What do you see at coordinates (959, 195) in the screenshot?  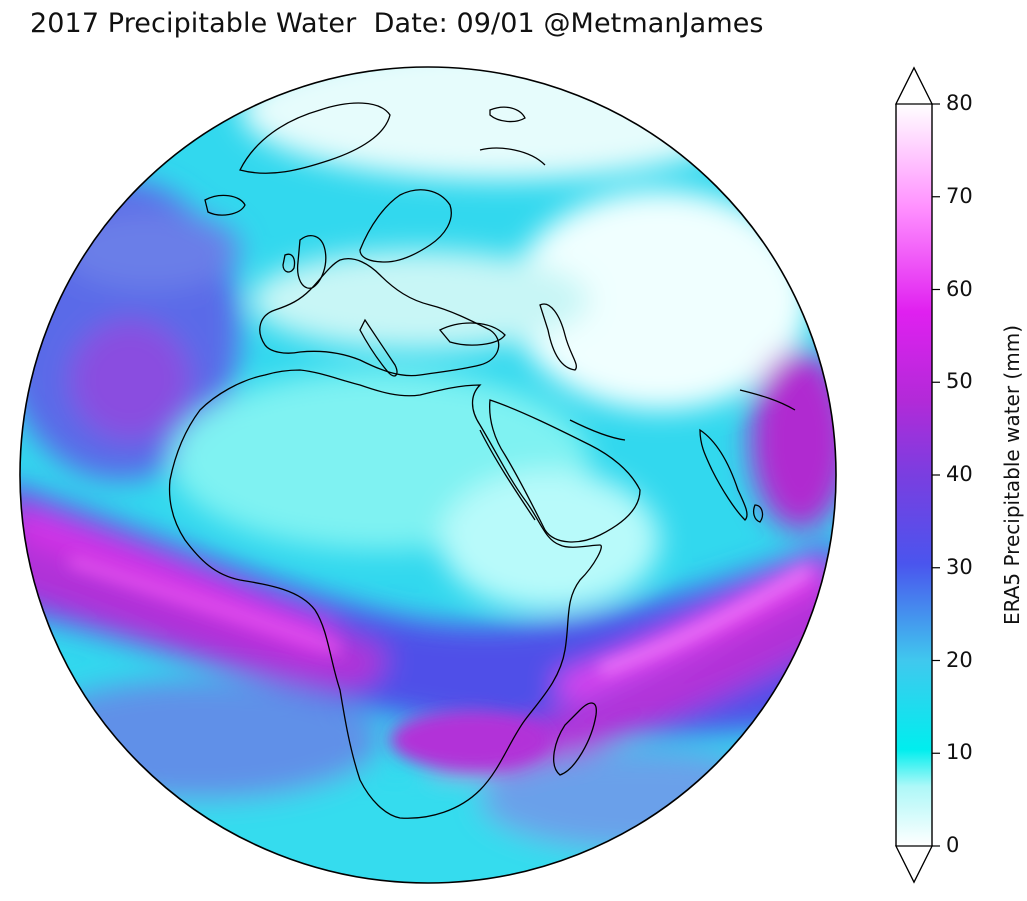 I see `colorbar-tick-label: 70` at bounding box center [959, 195].